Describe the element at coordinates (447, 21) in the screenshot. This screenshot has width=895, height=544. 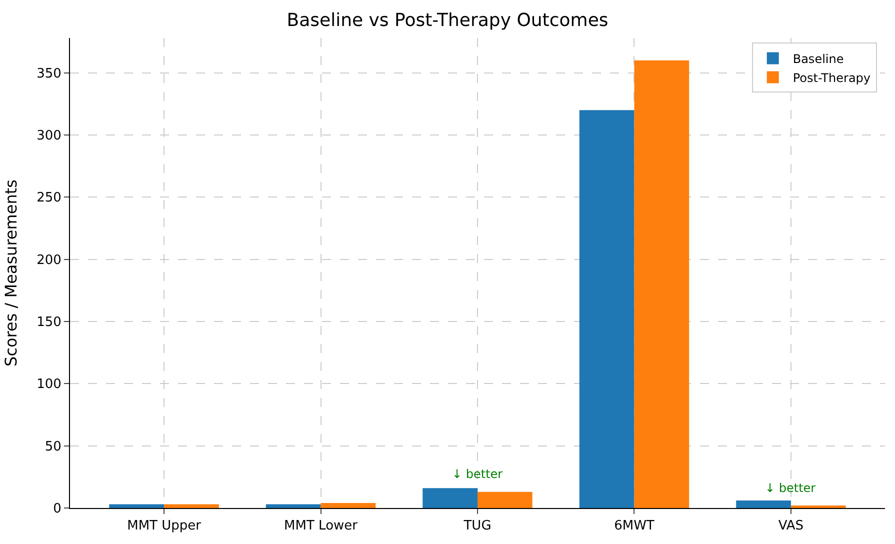
I see `chart-title: Baseline vs Post-Therapy Outcomes` at that location.